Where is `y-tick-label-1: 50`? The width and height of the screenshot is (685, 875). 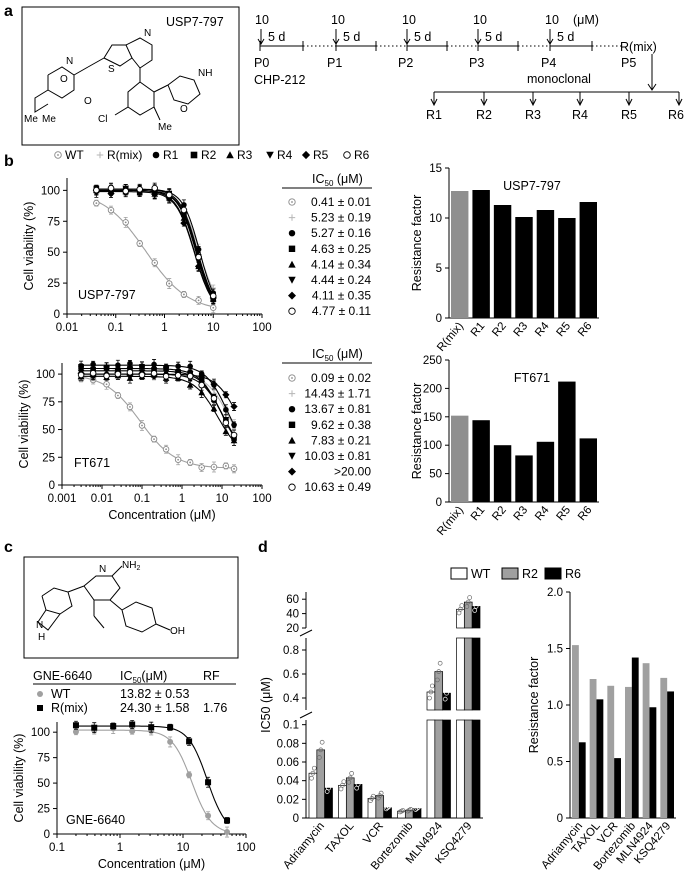
y-tick-label-1: 50 is located at coordinates (435, 475).